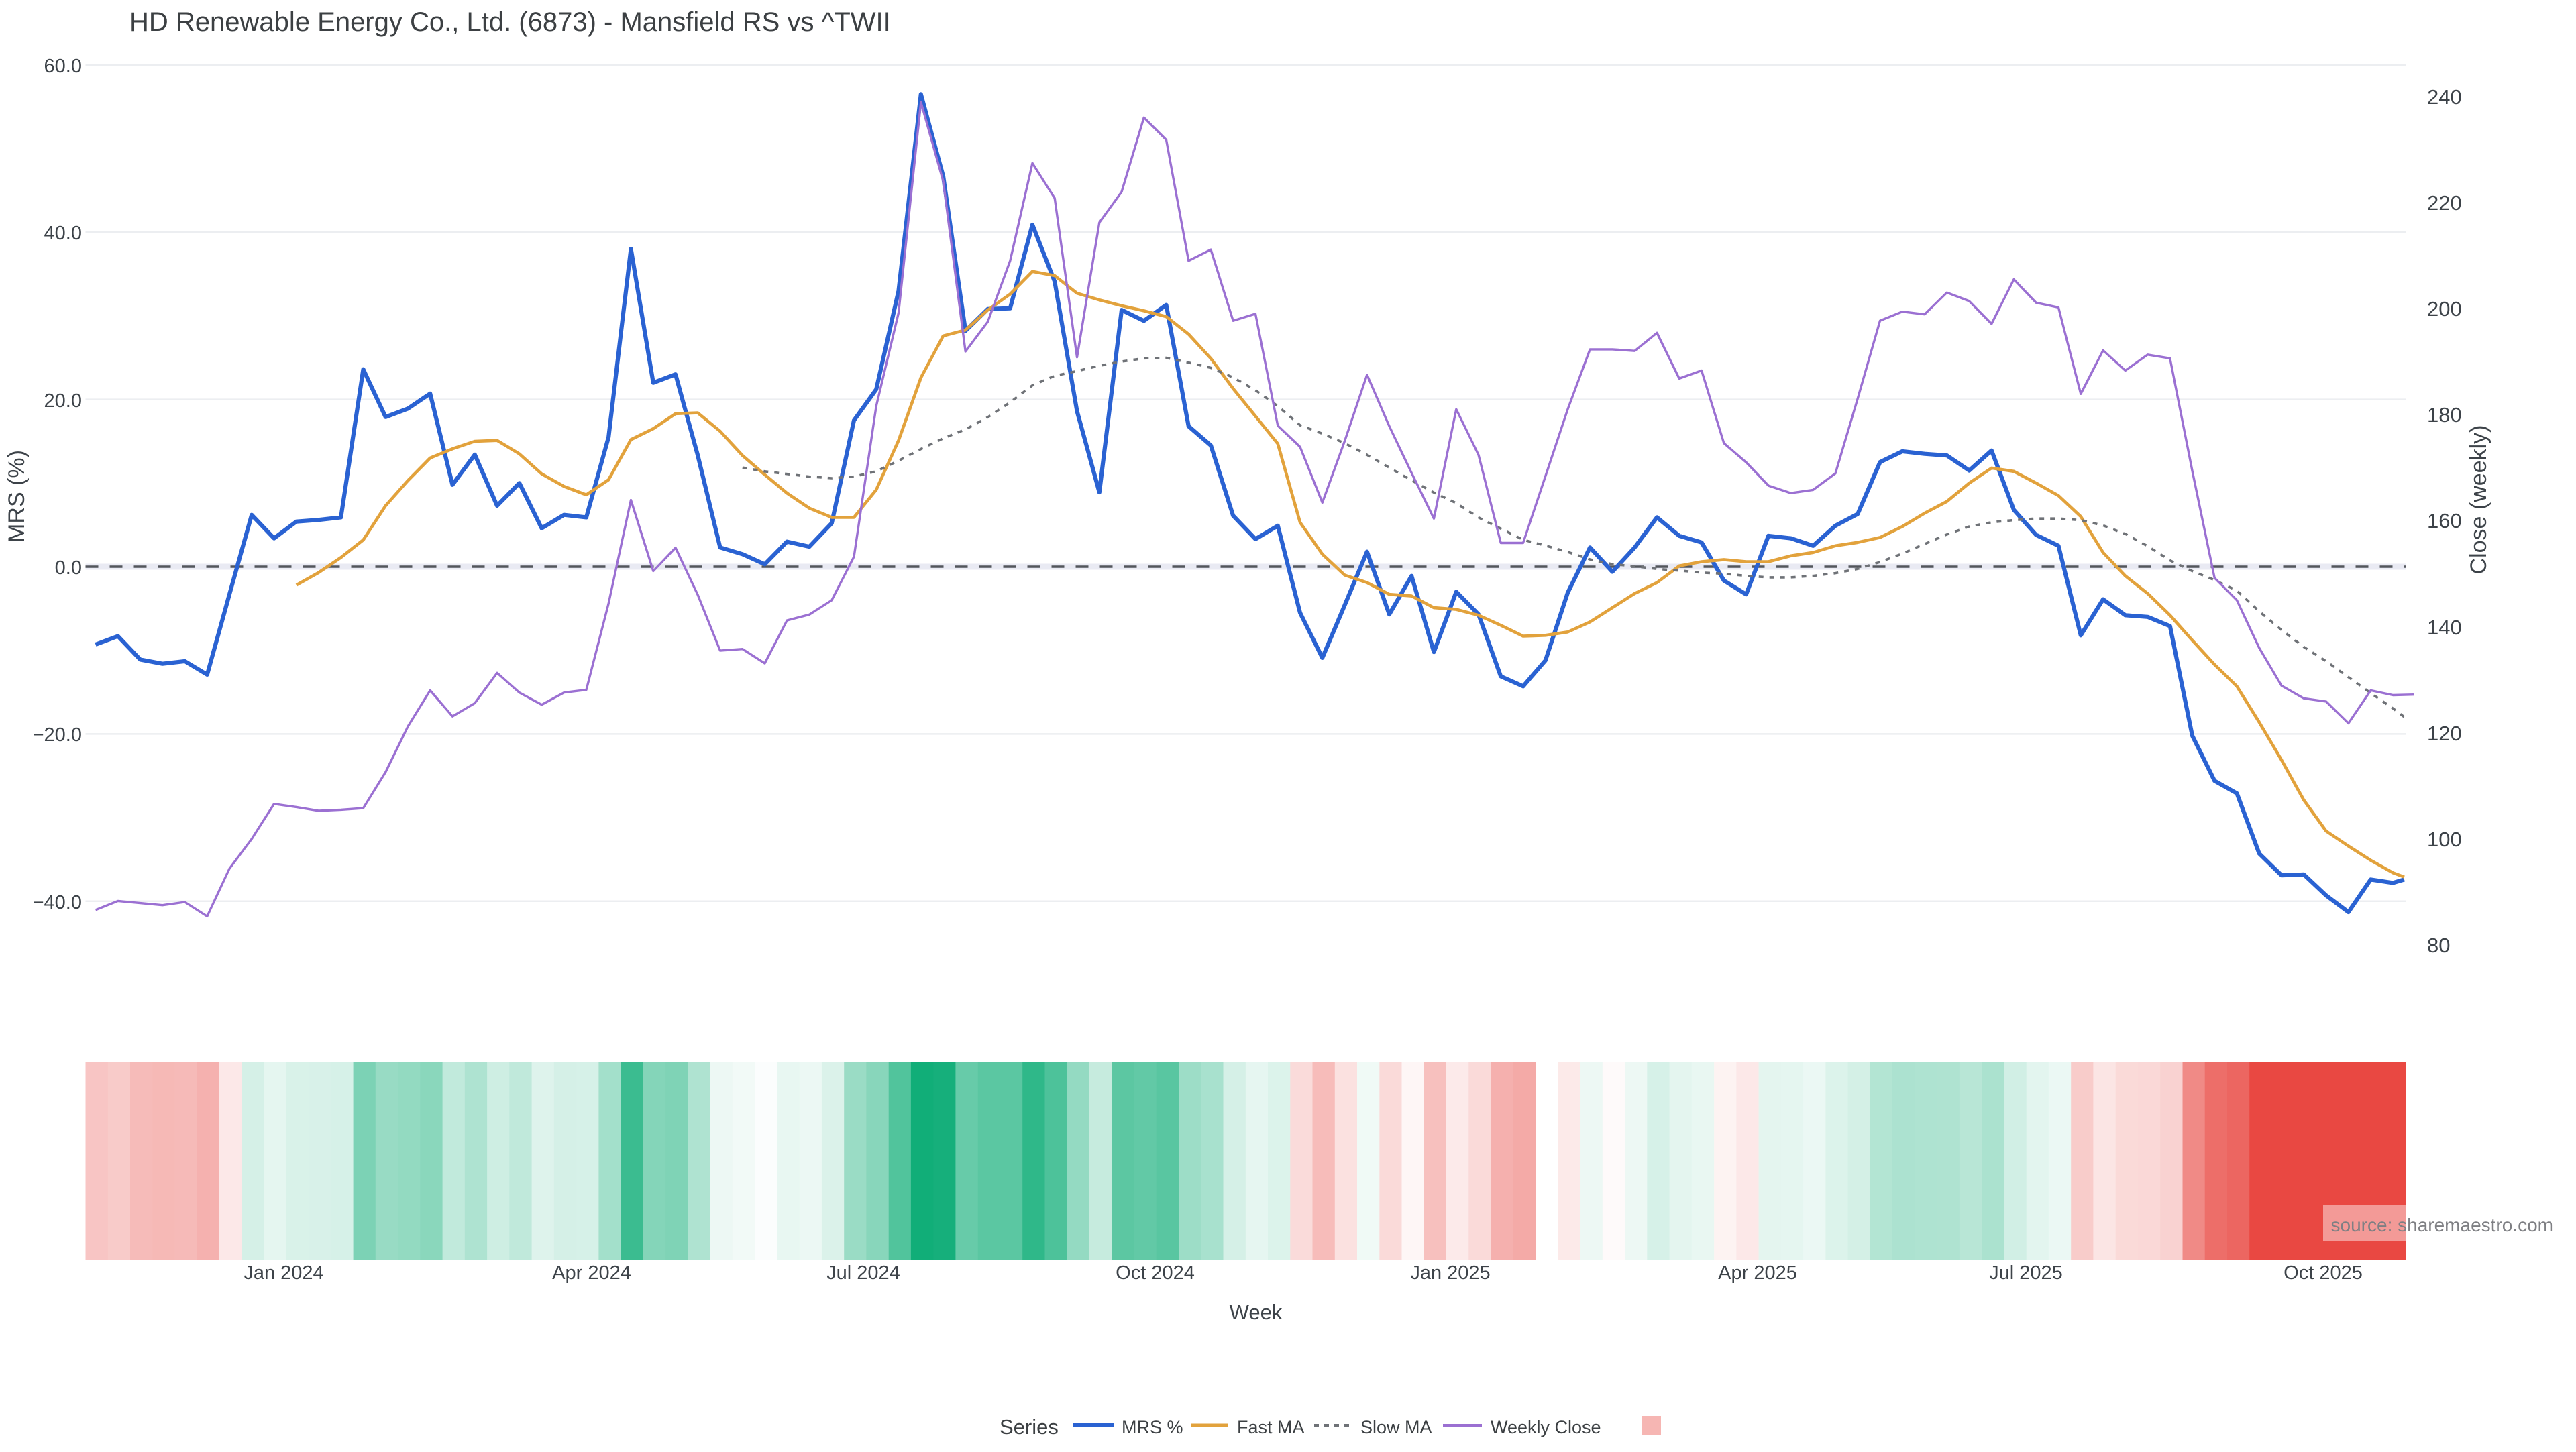  What do you see at coordinates (2444, 521) in the screenshot?
I see `svg-text: 160` at bounding box center [2444, 521].